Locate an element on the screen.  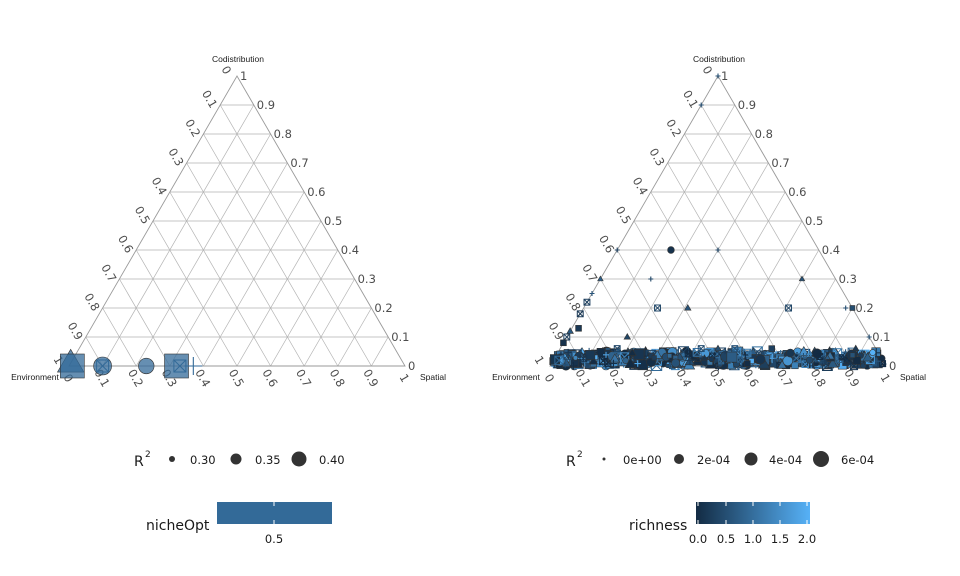
legend-color-right: richness 0.0 0.5 1.0 1.5 2.0 is located at coordinates (722, 524).